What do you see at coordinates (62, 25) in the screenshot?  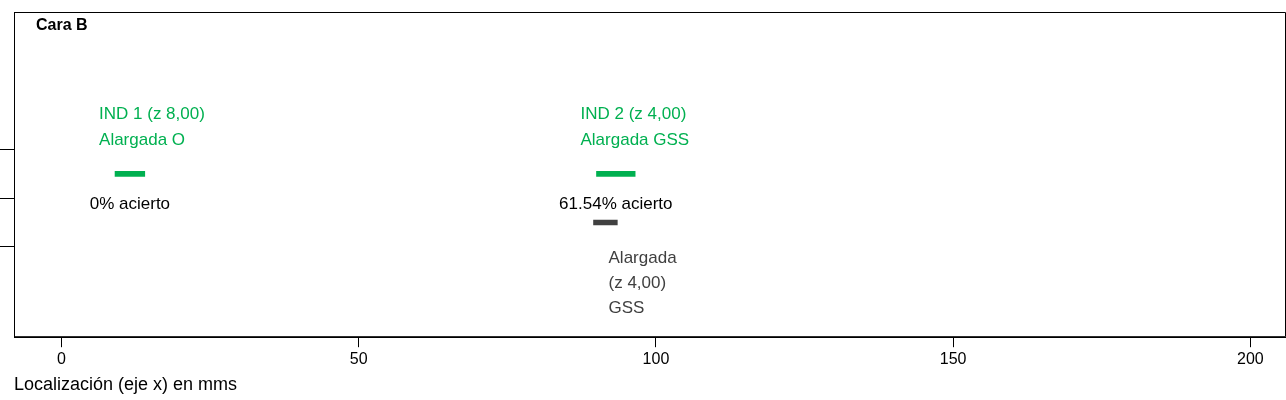 I see `chart-title: Cara B` at bounding box center [62, 25].